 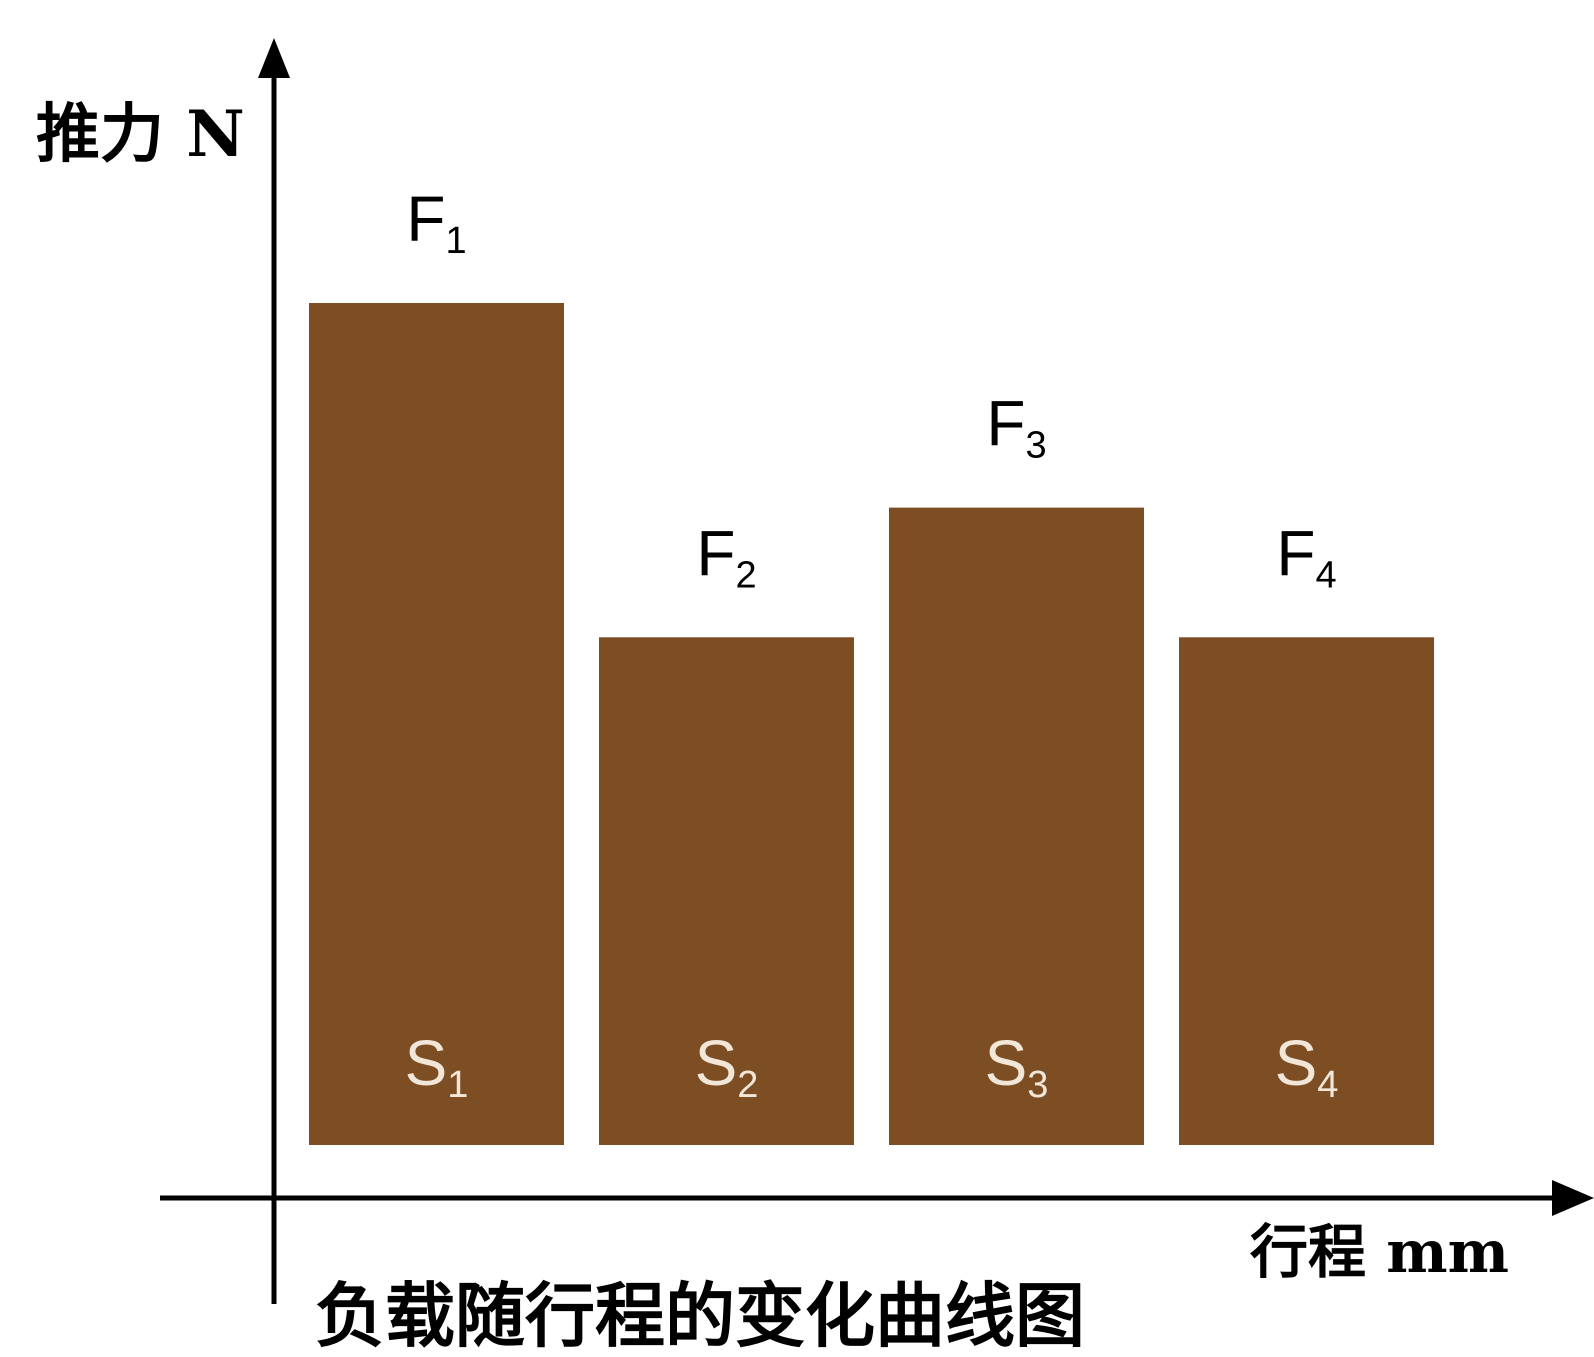 What do you see at coordinates (274, 58) in the screenshot?
I see `y-axis-arrow-icon` at bounding box center [274, 58].